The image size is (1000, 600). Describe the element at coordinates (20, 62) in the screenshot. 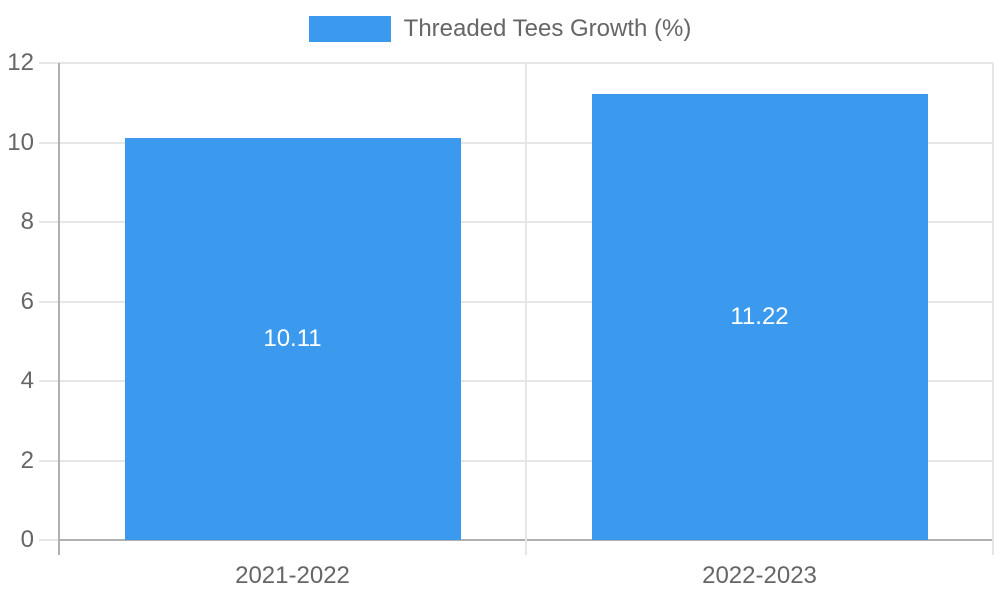

I see `y-tick-label: 12` at that location.